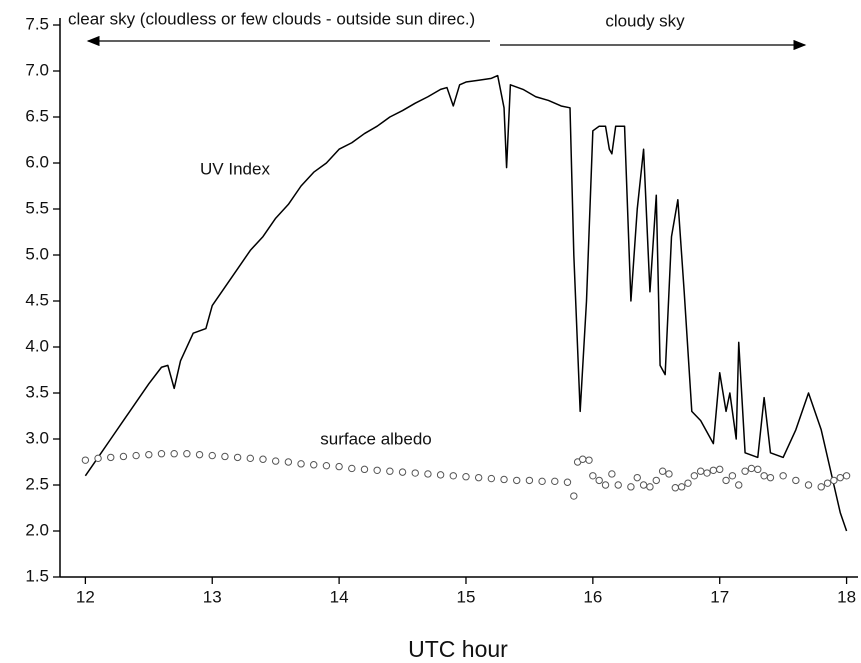 Image resolution: width=861 pixels, height=663 pixels. I want to click on annotation: cloudy sky, so click(645, 20).